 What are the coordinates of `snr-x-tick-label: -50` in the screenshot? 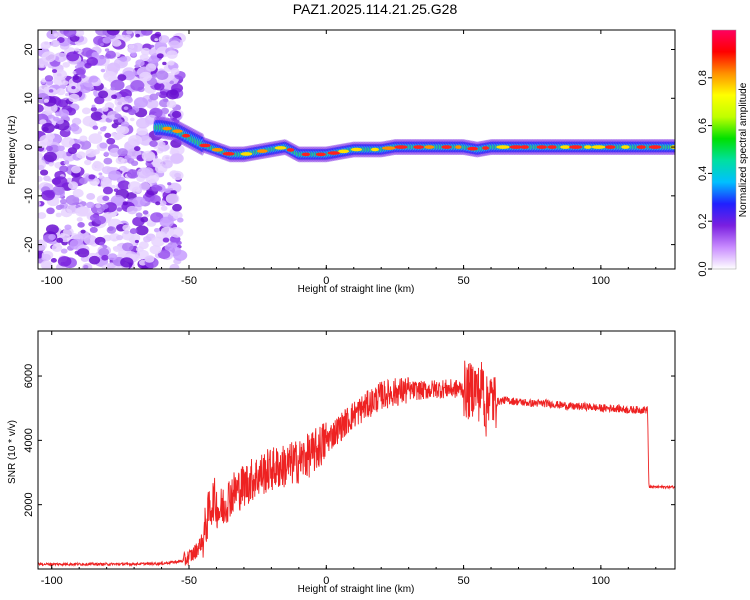 It's located at (189, 581).